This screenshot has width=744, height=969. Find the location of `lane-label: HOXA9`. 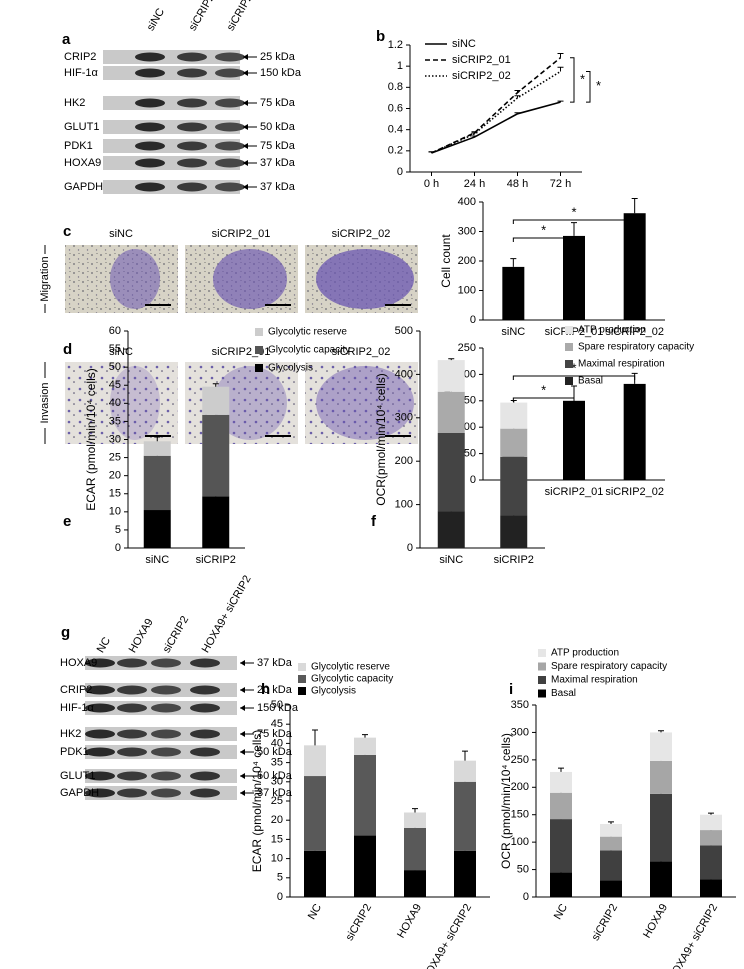

lane-label: HOXA9 is located at coordinates (141, 636).